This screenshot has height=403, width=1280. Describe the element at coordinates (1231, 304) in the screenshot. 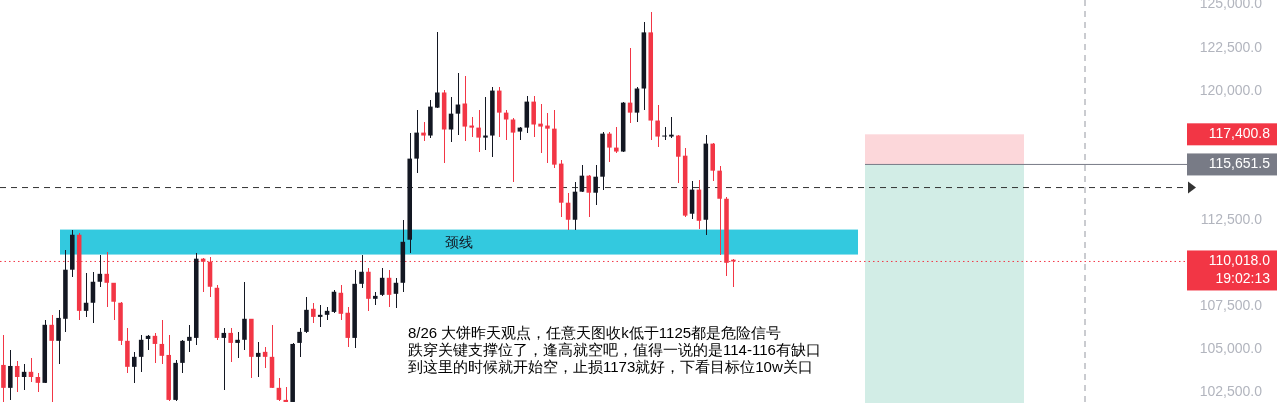

I see `y-tick-label: 107,500.0` at that location.